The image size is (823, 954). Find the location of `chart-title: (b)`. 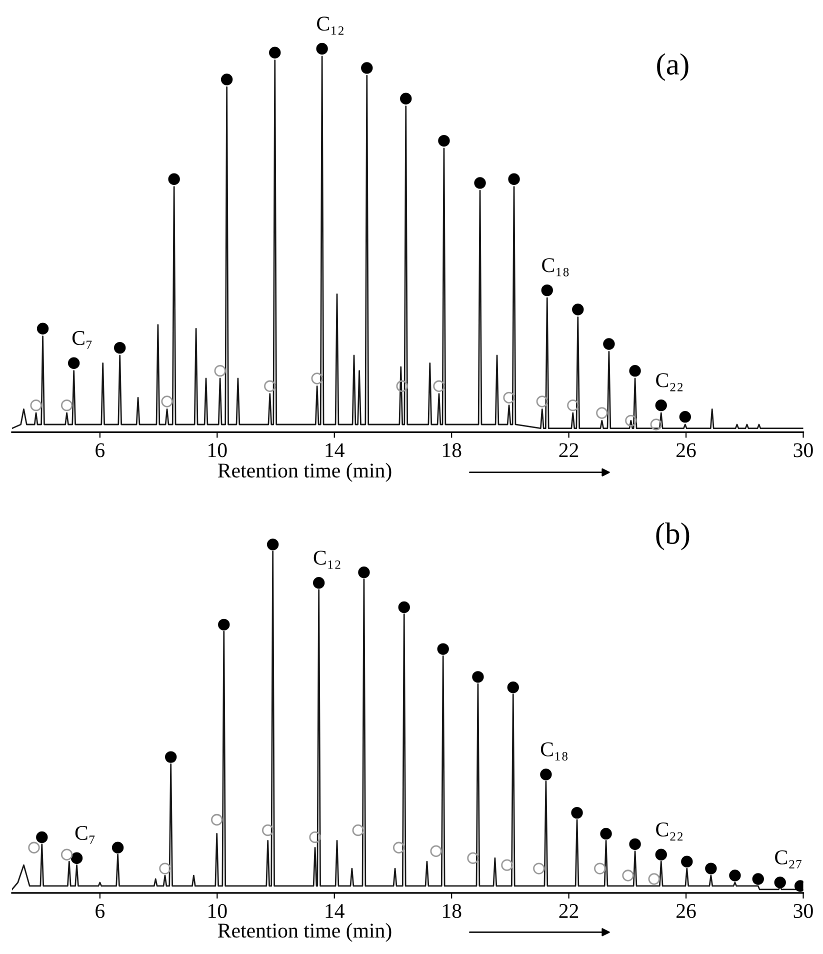

chart-title: (b) is located at coordinates (673, 536).